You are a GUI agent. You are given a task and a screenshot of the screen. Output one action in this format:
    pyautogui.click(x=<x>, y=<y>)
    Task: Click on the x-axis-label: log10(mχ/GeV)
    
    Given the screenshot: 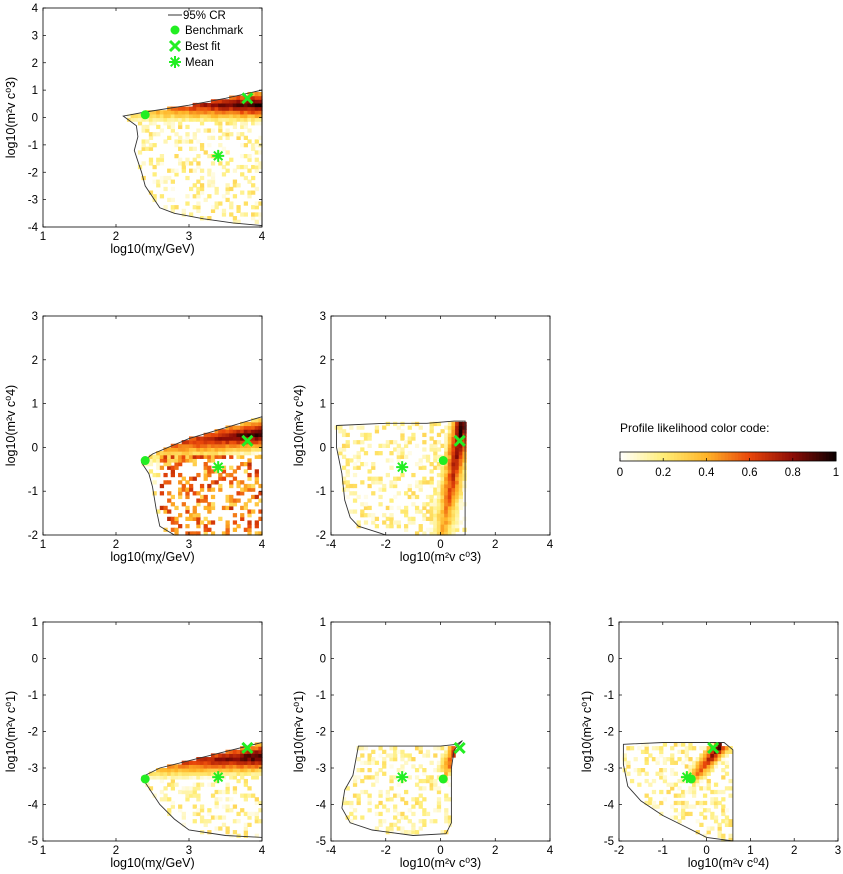 What is the action you would take?
    pyautogui.click(x=152, y=557)
    